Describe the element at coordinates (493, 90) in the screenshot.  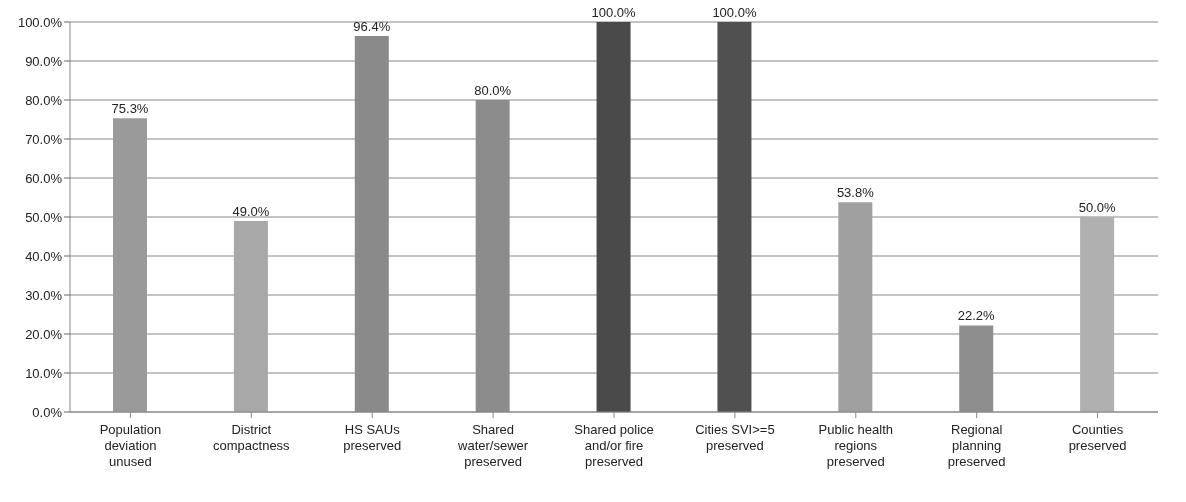
I see `data-label: 80.0%` at that location.